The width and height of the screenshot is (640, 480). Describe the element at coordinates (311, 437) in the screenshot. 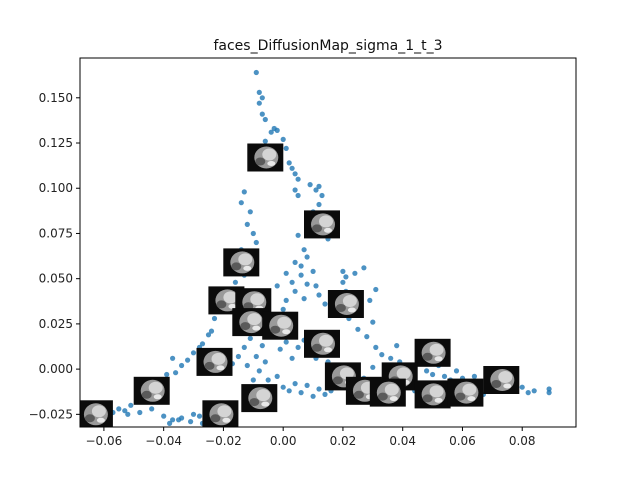

I see `x-axis: −0.06 −0.04 −0.02 0.00 0.02 0.04 0.06 0.08` at that location.